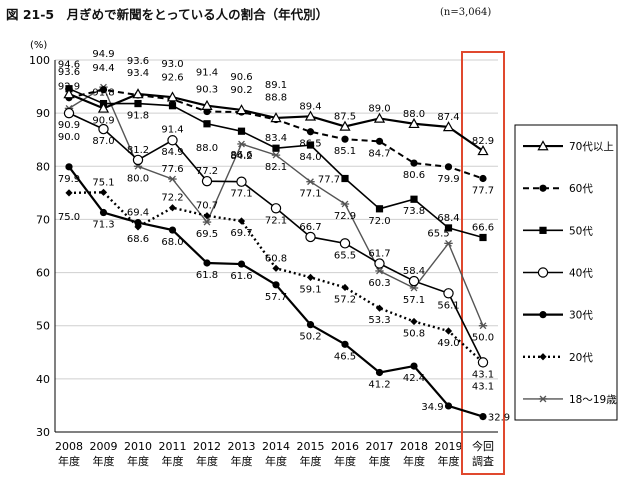  Describe the element at coordinates (568, 146) in the screenshot. I see `legend-item: 70代以上` at that location.